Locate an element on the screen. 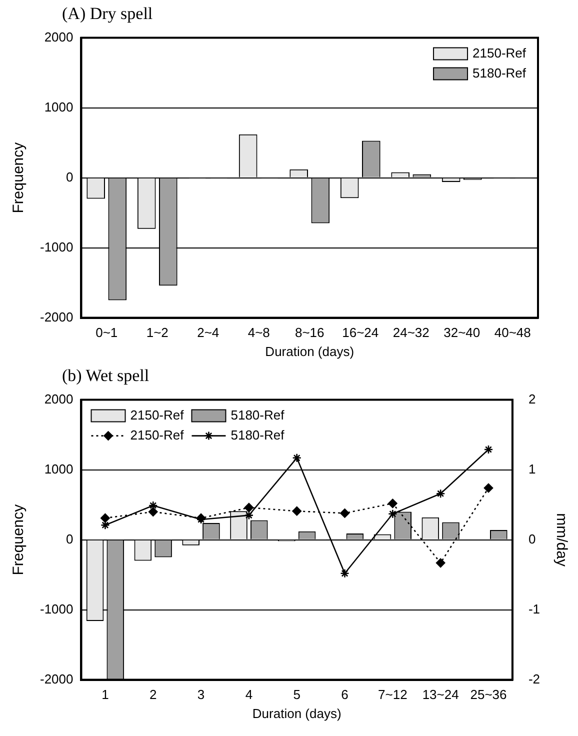  x-tick-label: 4 is located at coordinates (249, 694).